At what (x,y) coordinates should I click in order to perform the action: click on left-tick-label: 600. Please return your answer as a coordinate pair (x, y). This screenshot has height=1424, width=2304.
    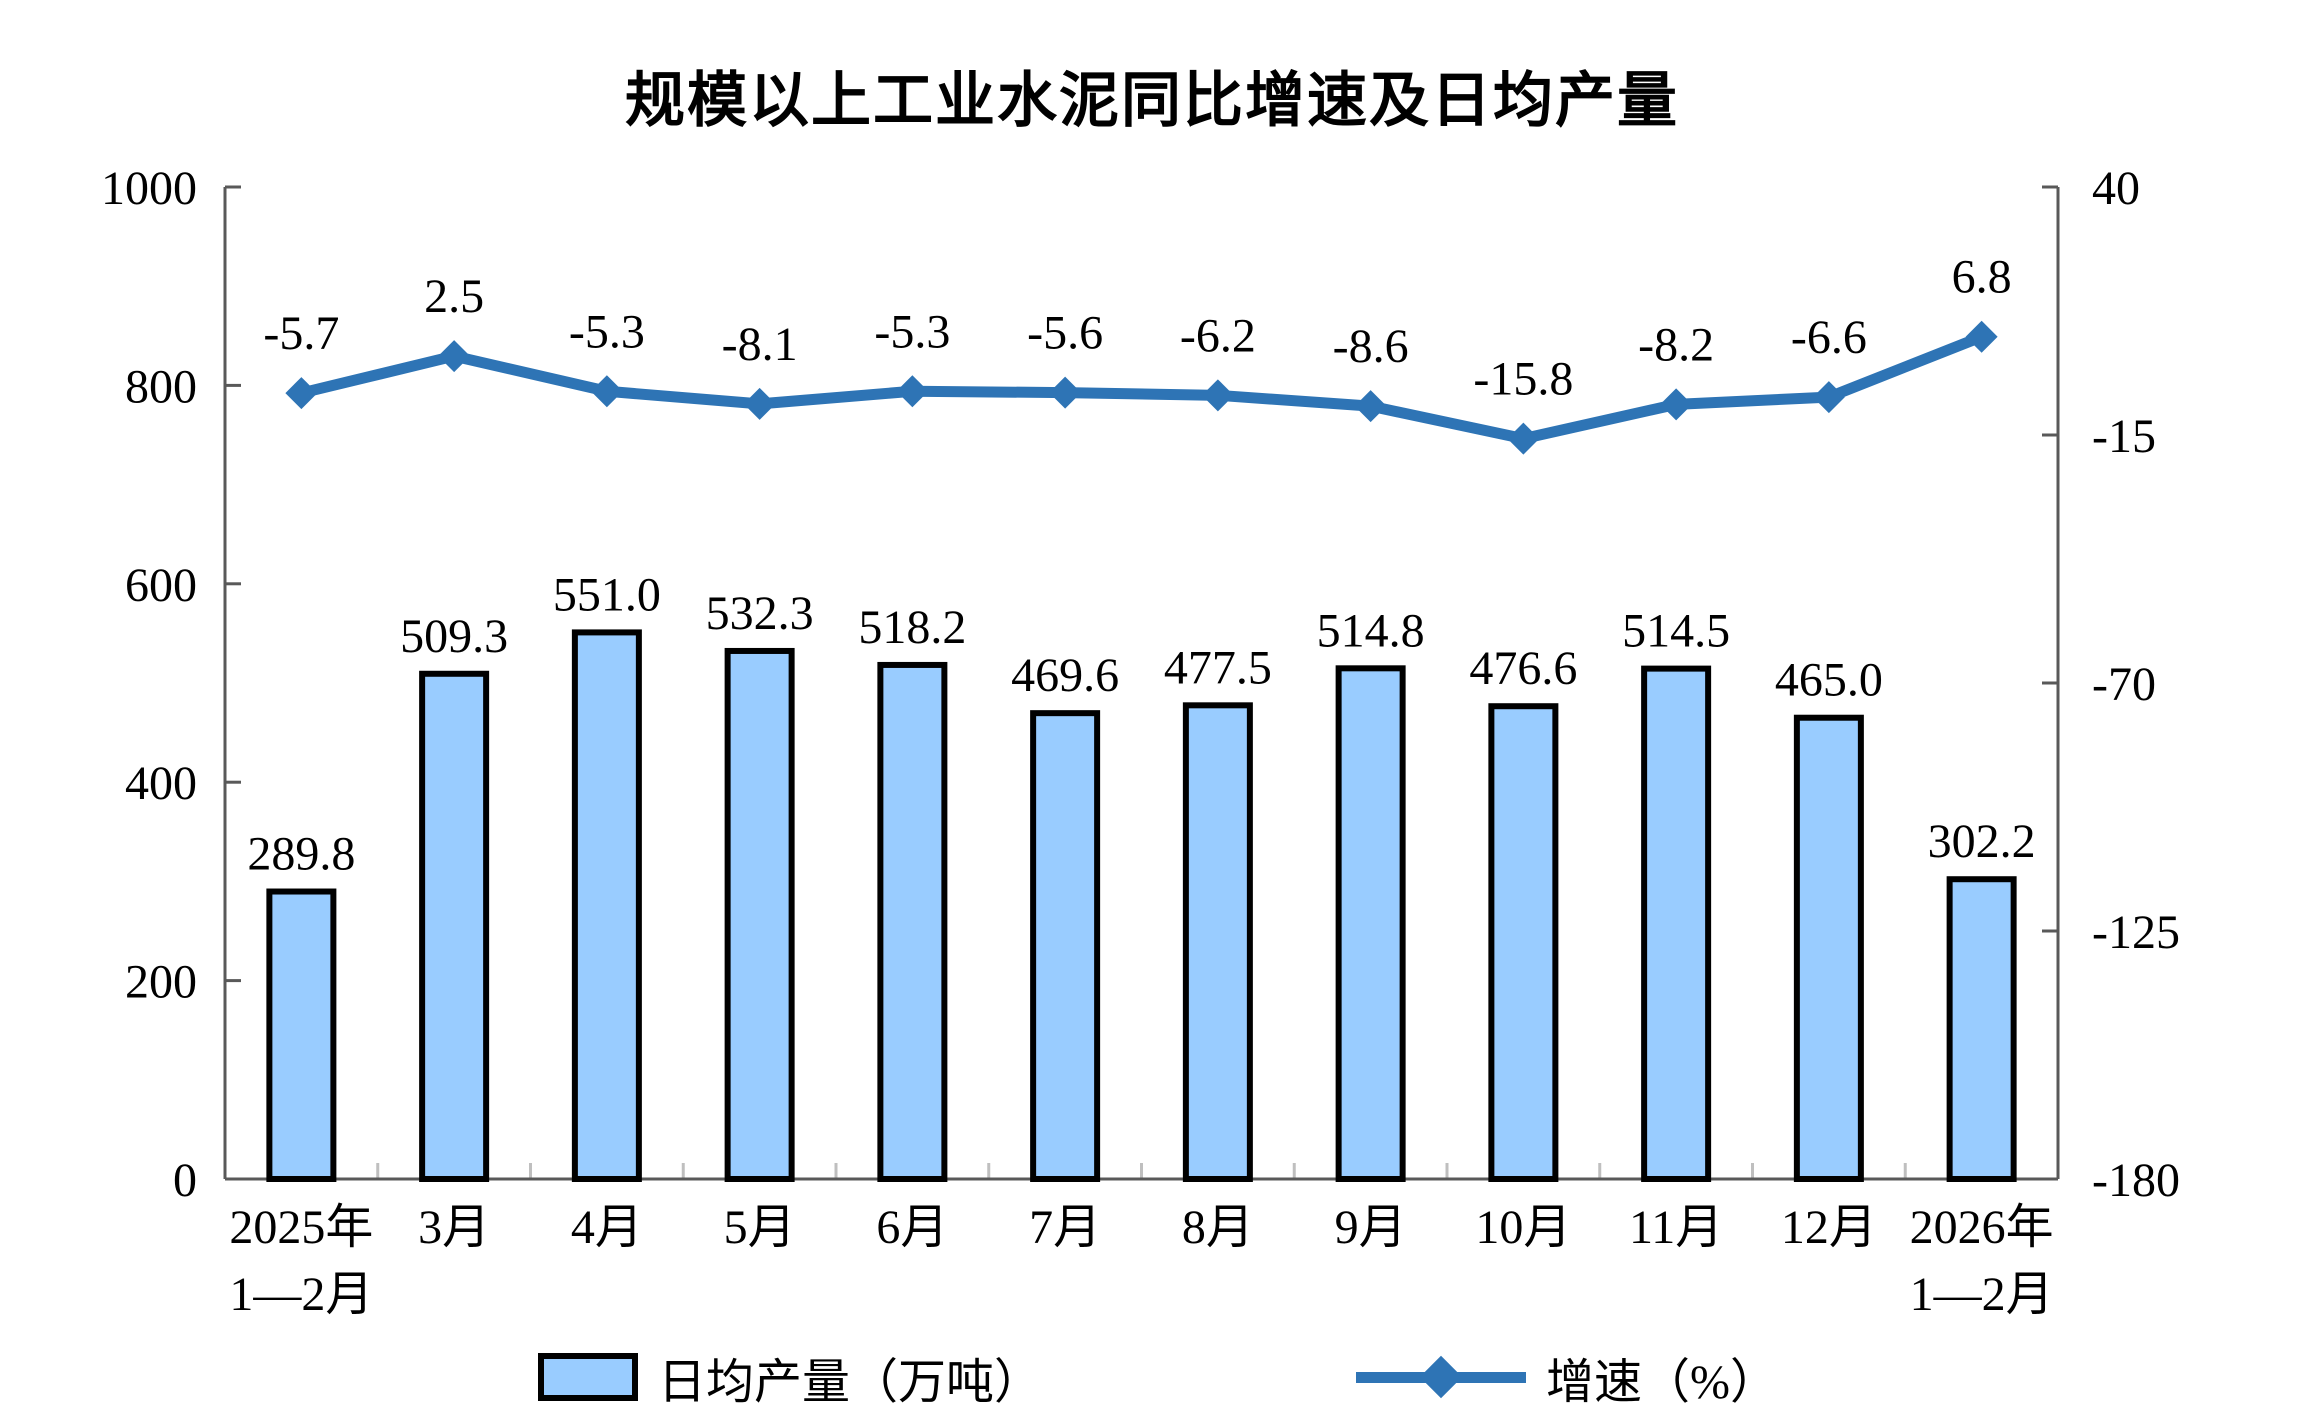
    Looking at the image, I should click on (161, 585).